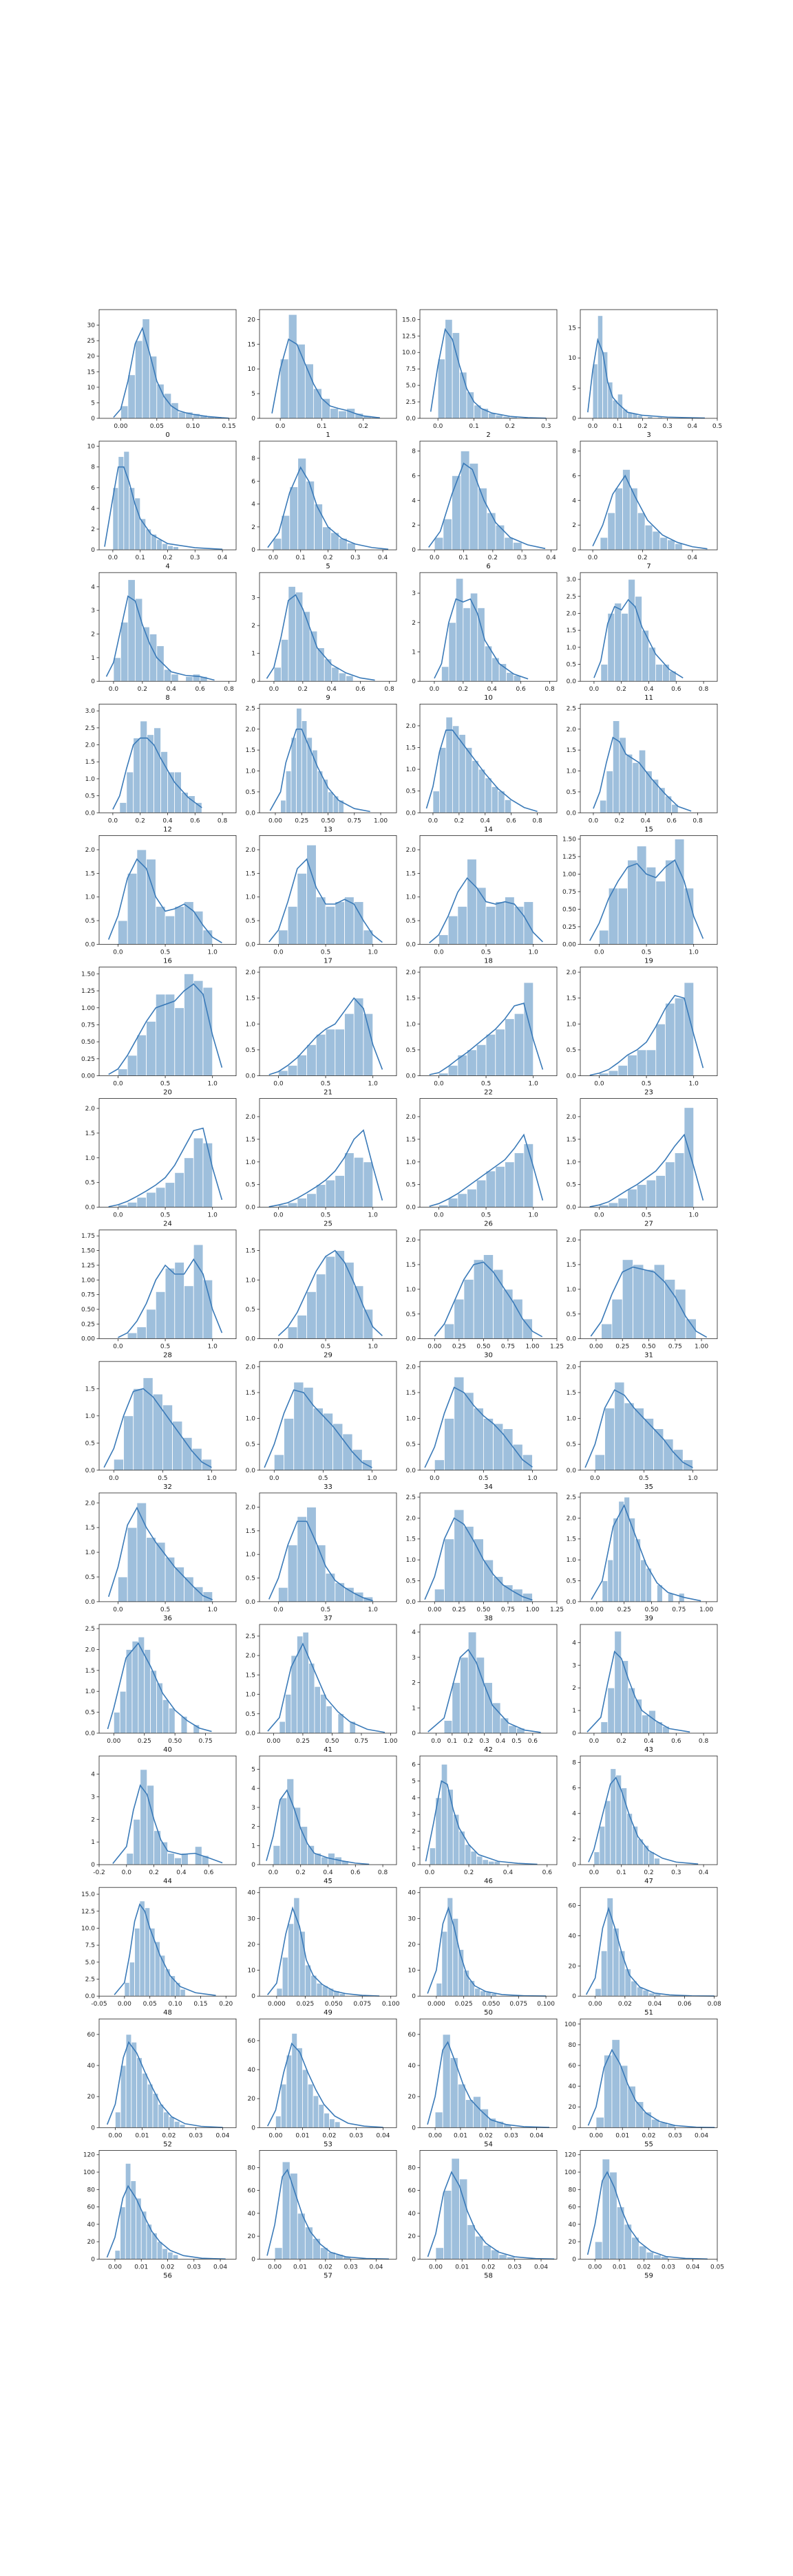 The image size is (793, 2576). What do you see at coordinates (93, 588) in the screenshot?
I see `y-tick-label: 4` at bounding box center [93, 588].